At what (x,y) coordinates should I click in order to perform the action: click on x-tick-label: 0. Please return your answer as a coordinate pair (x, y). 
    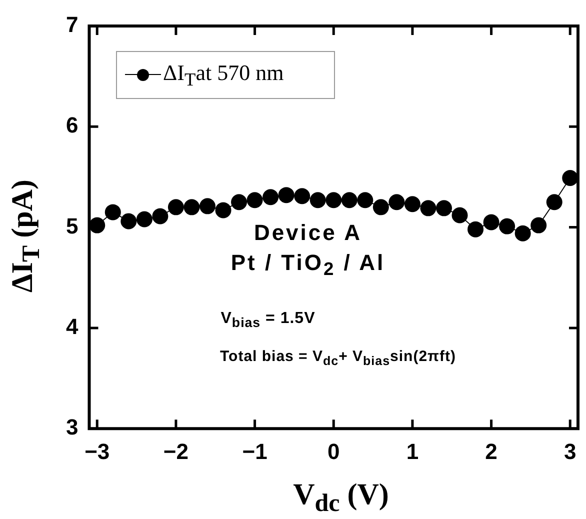
    Looking at the image, I should click on (333, 451).